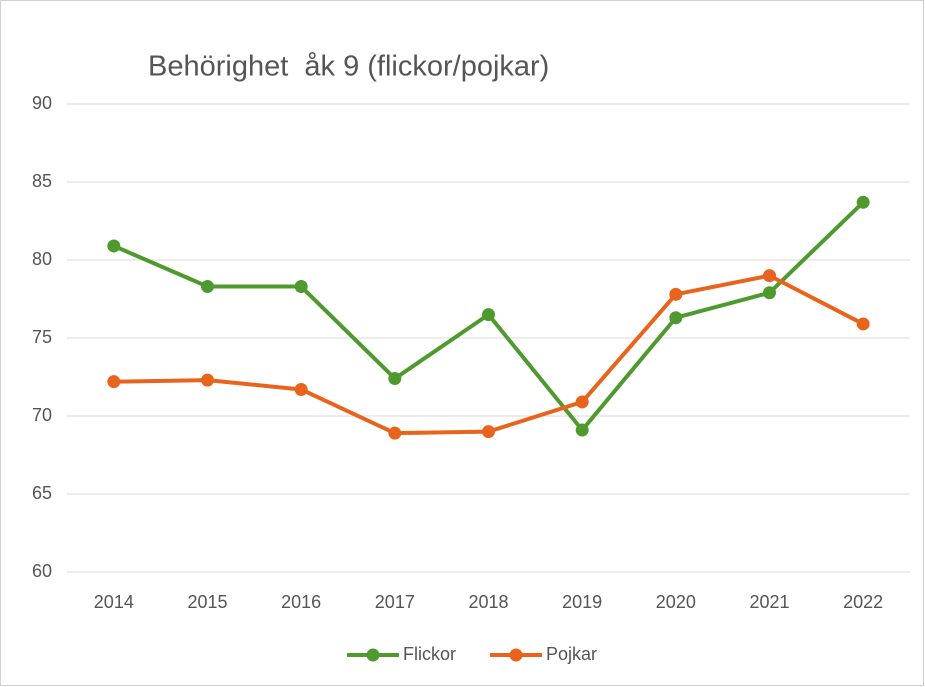 The height and width of the screenshot is (687, 925). I want to click on x-tick-label: 2015, so click(207, 602).